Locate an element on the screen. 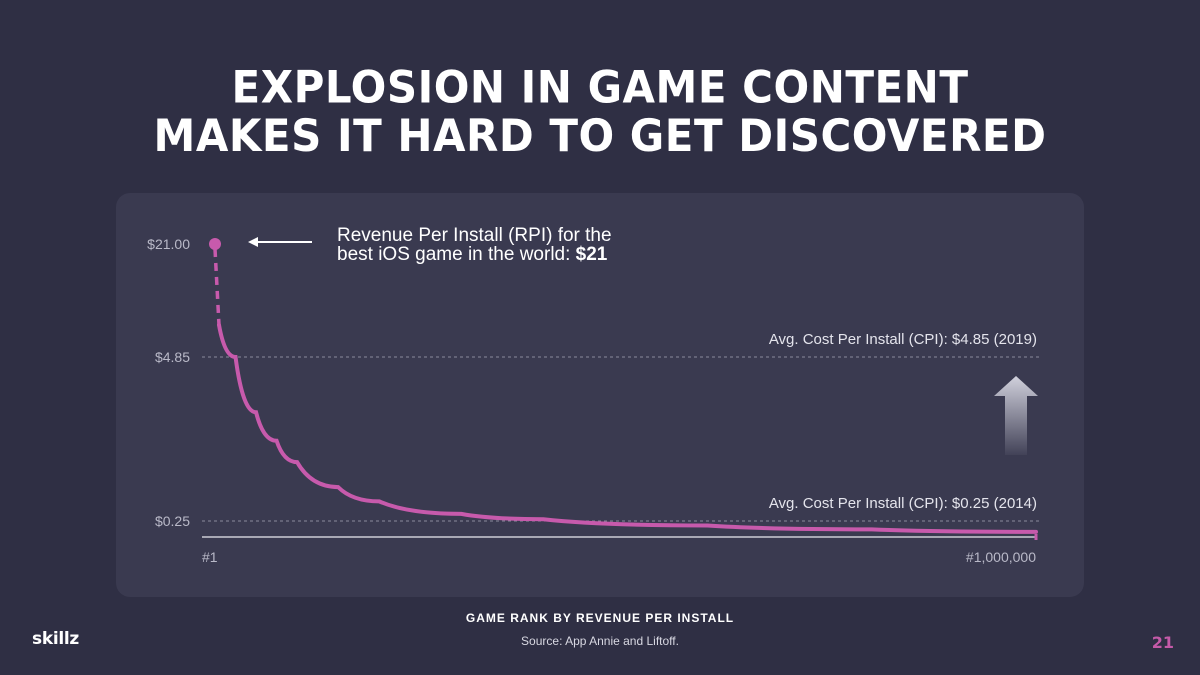  callout-line-2-text: best iOS game in the world: is located at coordinates (456, 254).